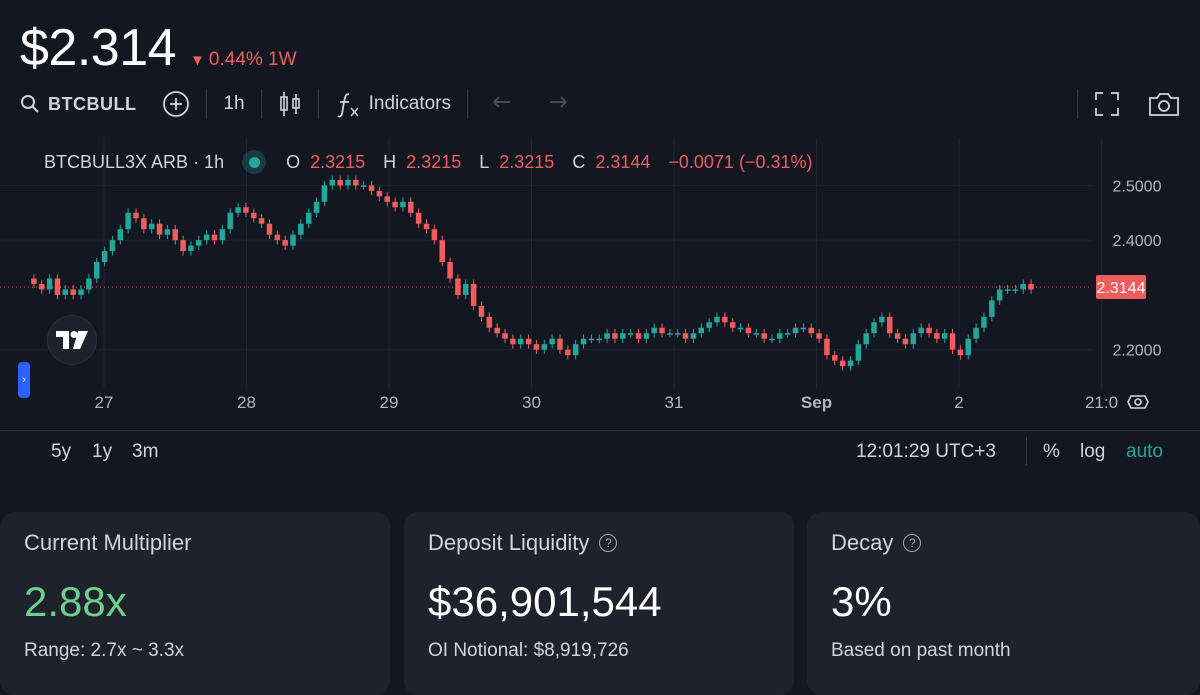 The width and height of the screenshot is (1200, 695). I want to click on sidebar-toggle-button: ›, so click(24, 380).